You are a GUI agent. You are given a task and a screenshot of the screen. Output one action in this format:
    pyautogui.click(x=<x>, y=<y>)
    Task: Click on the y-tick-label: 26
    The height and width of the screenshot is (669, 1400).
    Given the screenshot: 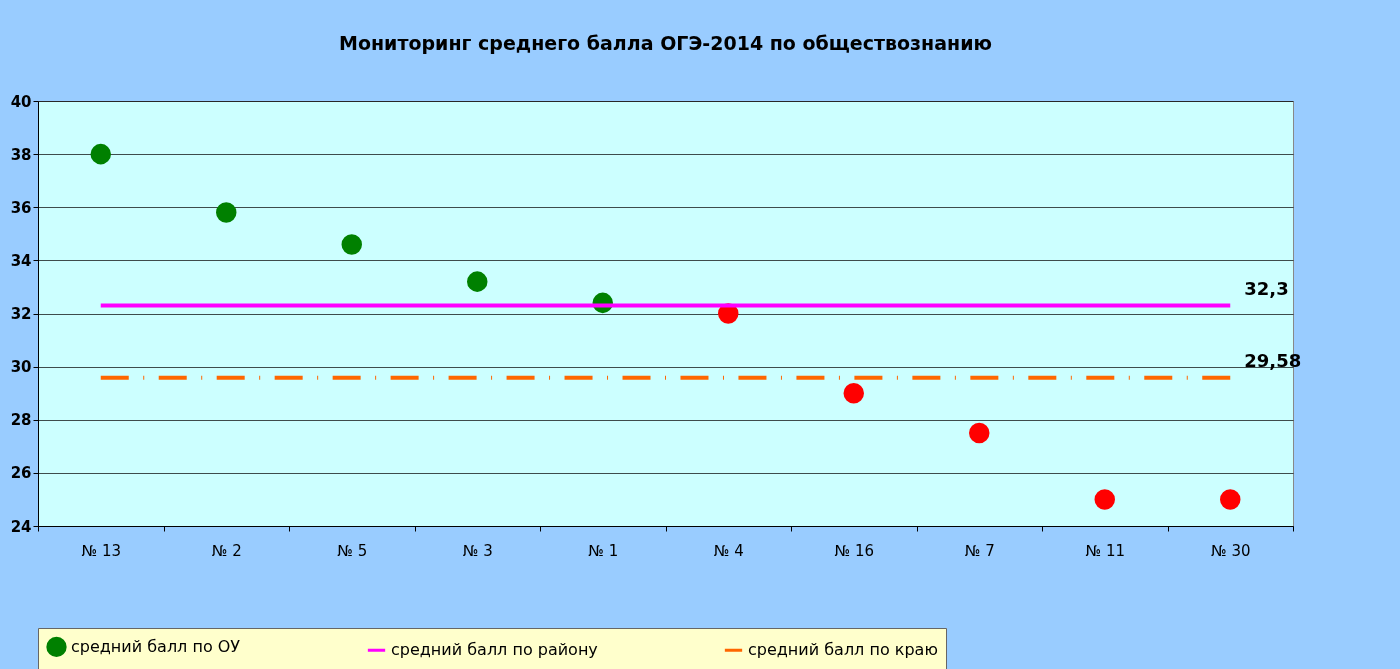 What is the action you would take?
    pyautogui.click(x=21, y=473)
    